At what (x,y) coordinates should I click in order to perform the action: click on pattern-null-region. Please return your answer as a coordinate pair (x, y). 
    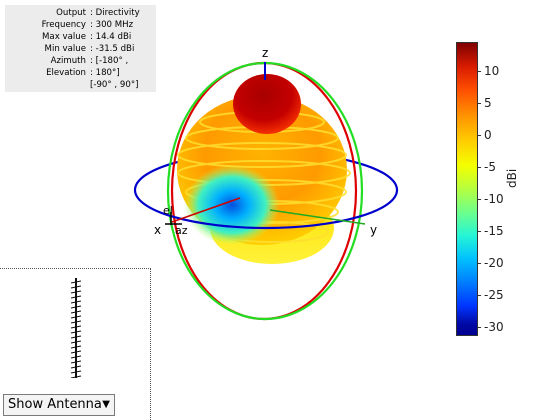
    Looking at the image, I should click on (232, 205).